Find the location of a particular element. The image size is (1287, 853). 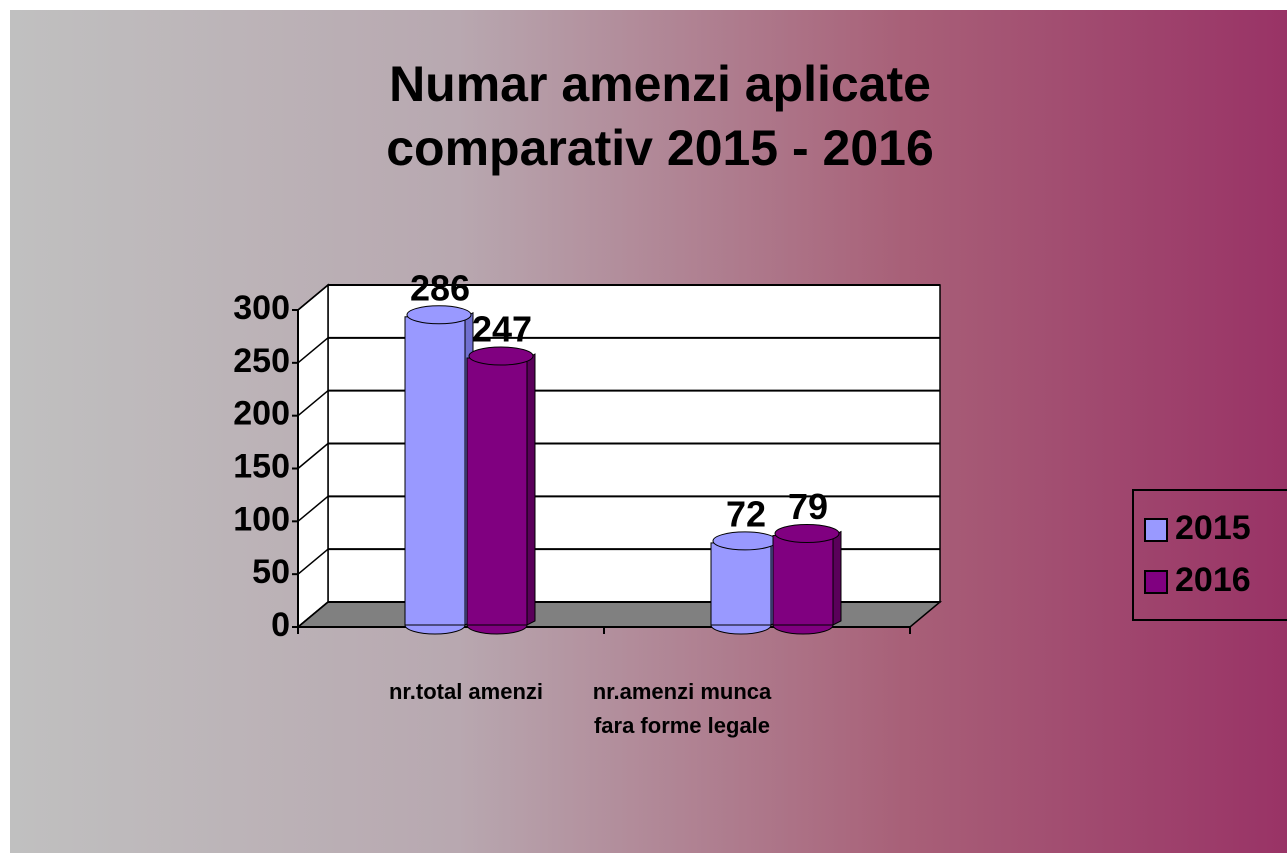

floor is located at coordinates (619, 614).